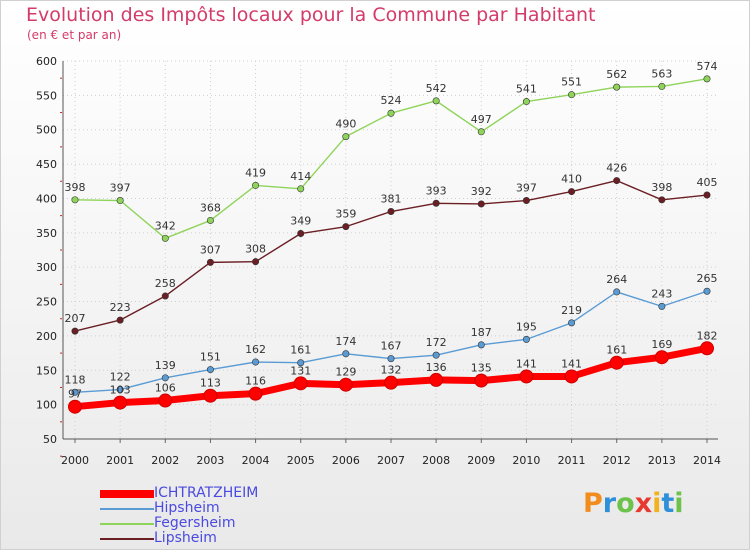  I want to click on data-label: 490, so click(345, 124).